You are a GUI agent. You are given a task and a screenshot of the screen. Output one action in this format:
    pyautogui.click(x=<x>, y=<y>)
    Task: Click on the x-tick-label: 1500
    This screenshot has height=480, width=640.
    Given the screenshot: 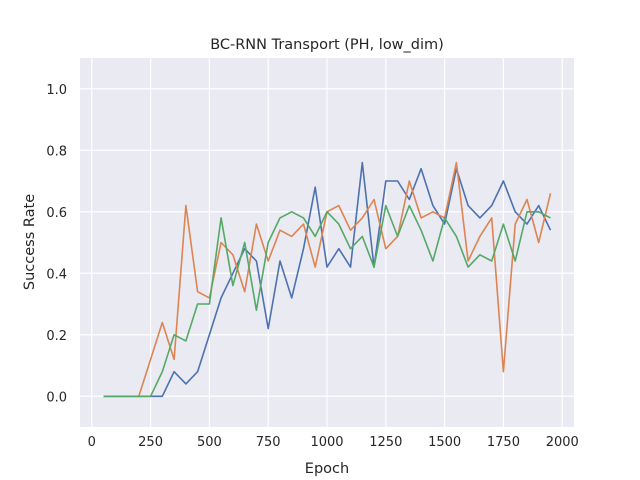 What is the action you would take?
    pyautogui.click(x=444, y=442)
    